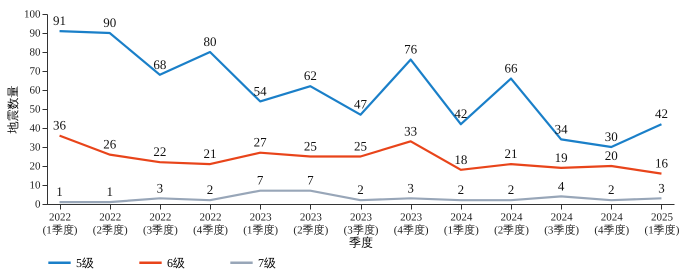  What do you see at coordinates (561, 157) in the screenshot?
I see `data-label: 19` at bounding box center [561, 157].